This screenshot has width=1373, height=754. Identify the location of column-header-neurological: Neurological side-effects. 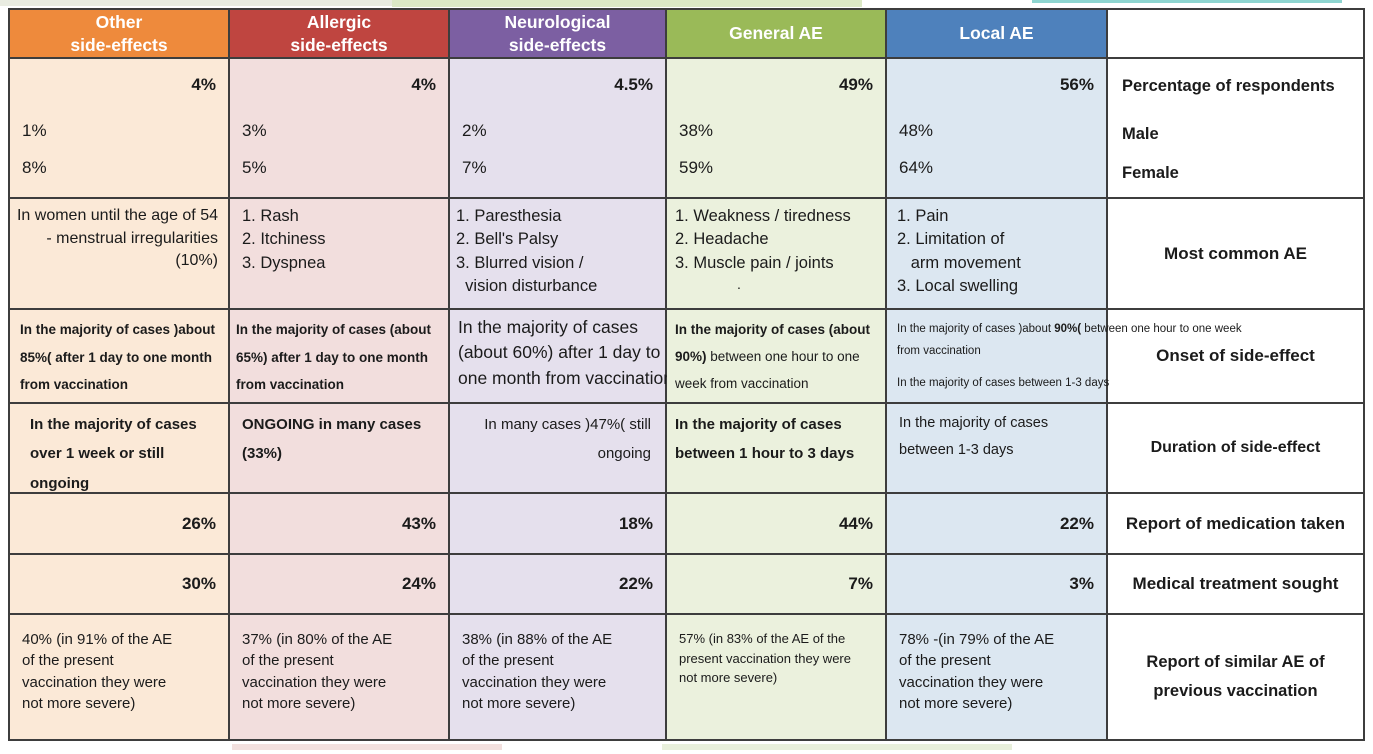
(557, 33).